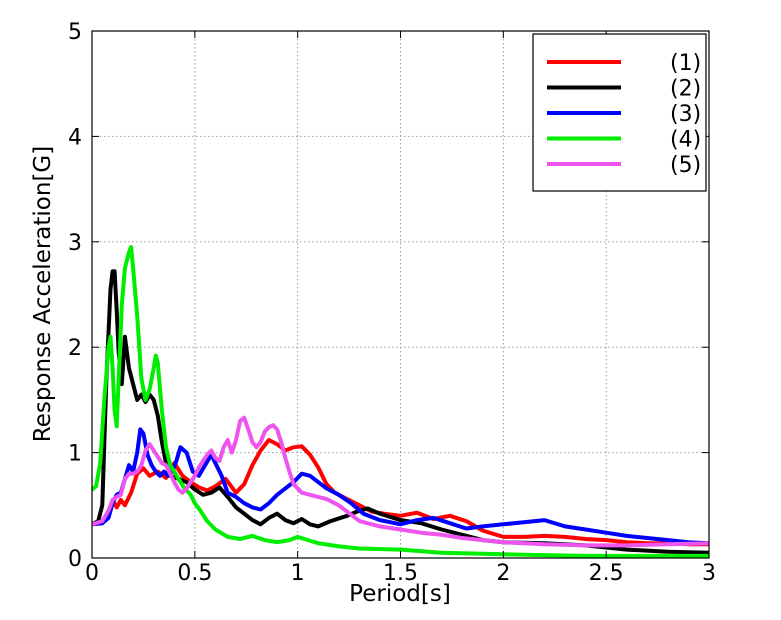 The width and height of the screenshot is (781, 620). What do you see at coordinates (685, 140) in the screenshot?
I see `legend-label: (4)` at bounding box center [685, 140].